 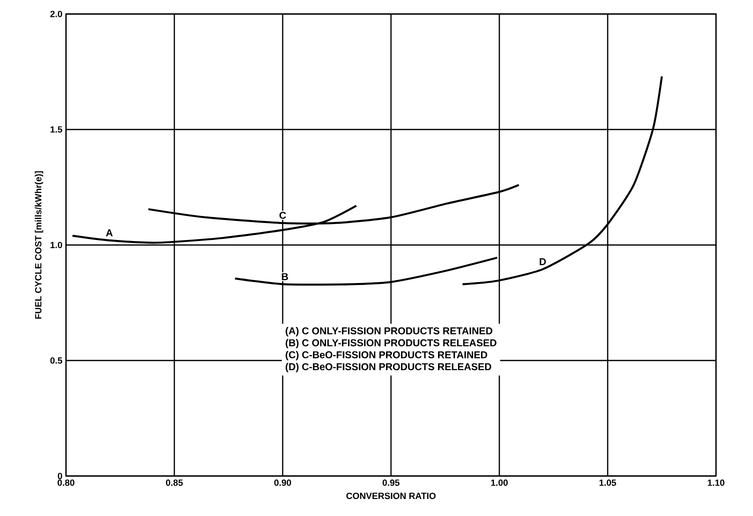 What do you see at coordinates (608, 483) in the screenshot?
I see `x-tick-label: 1.05` at bounding box center [608, 483].